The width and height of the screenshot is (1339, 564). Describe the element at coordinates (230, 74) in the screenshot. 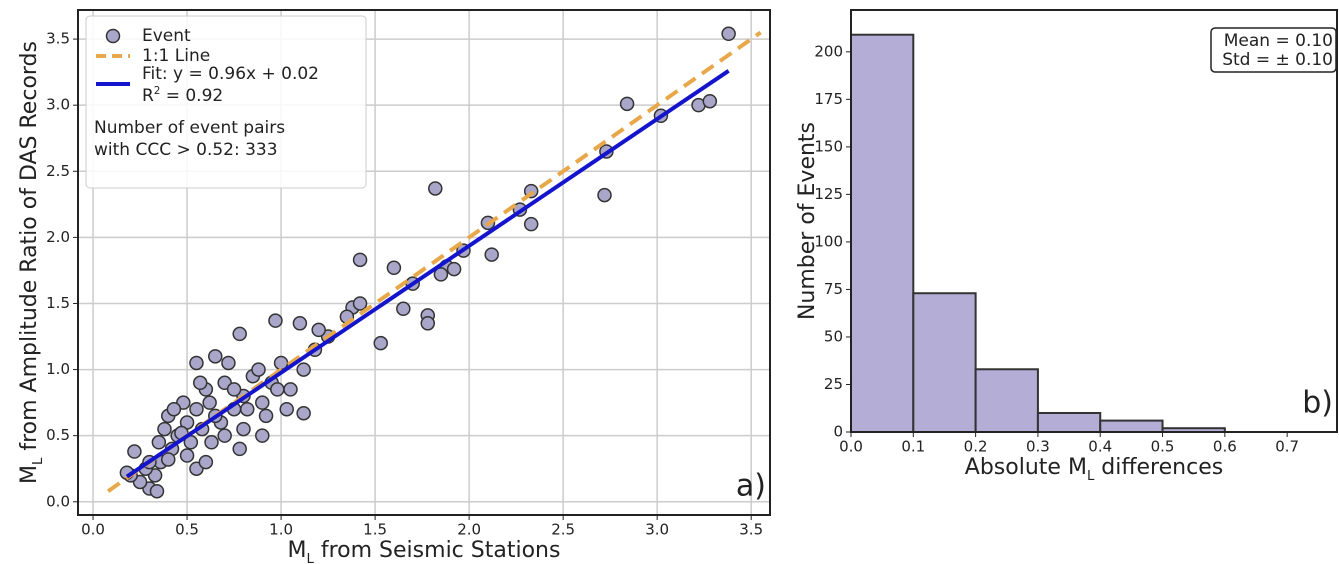

I see `legend-label: Fit: y = 0.96x + 0.02` at that location.